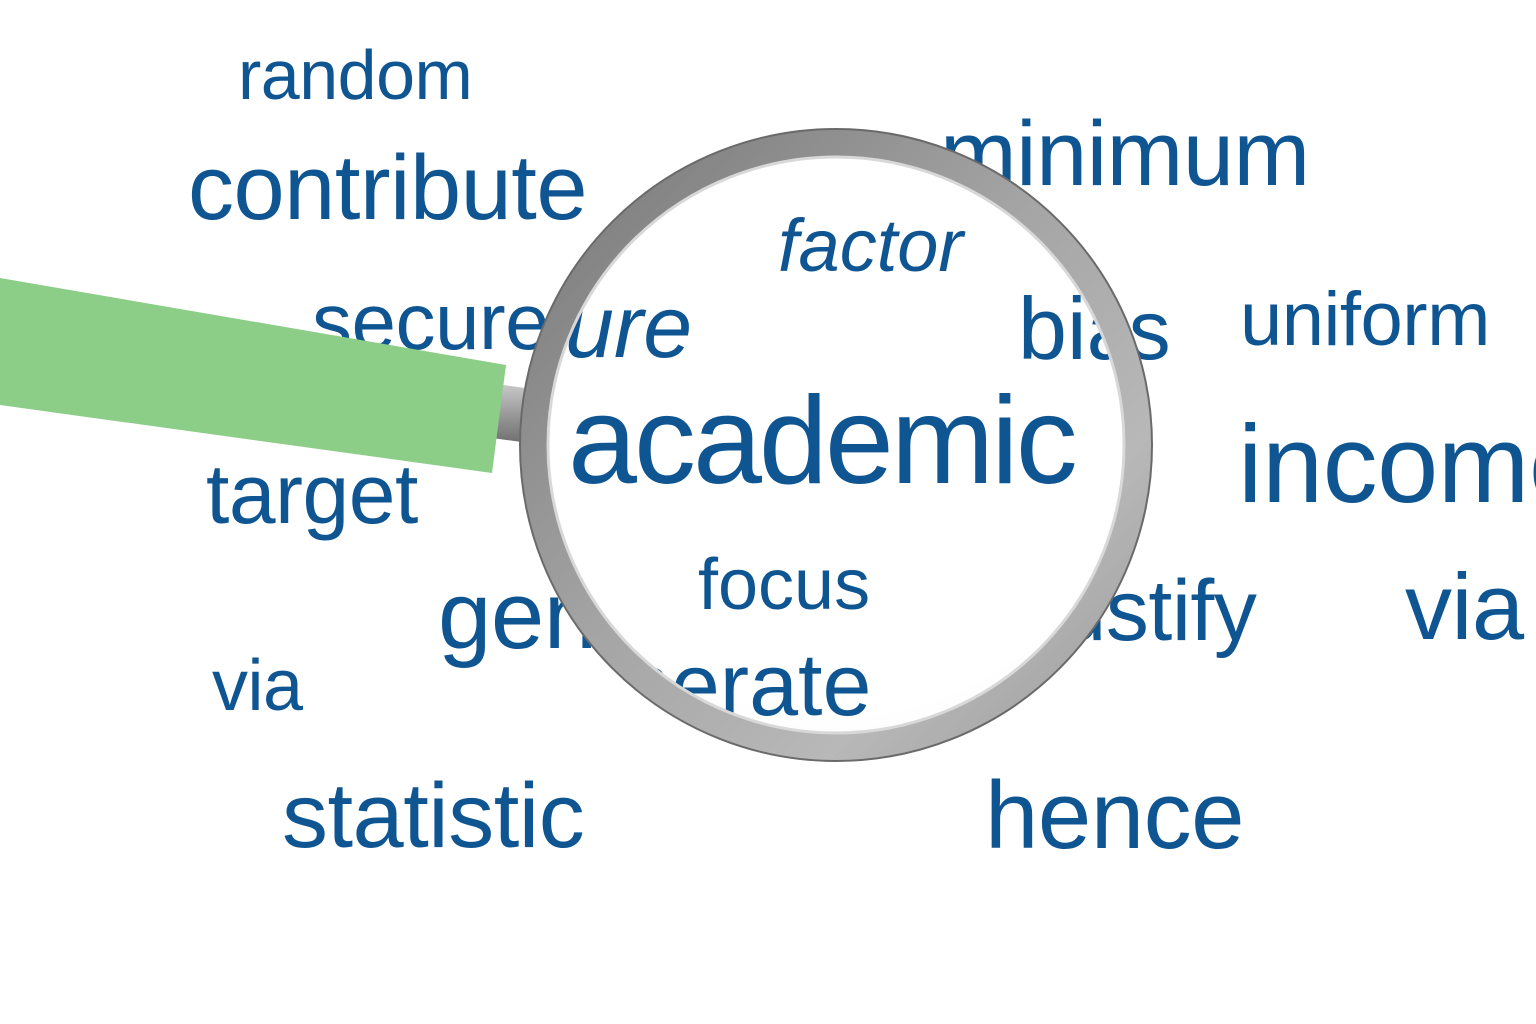 The width and height of the screenshot is (1536, 1024). Describe the element at coordinates (355, 75) in the screenshot. I see `word-random: random` at that location.